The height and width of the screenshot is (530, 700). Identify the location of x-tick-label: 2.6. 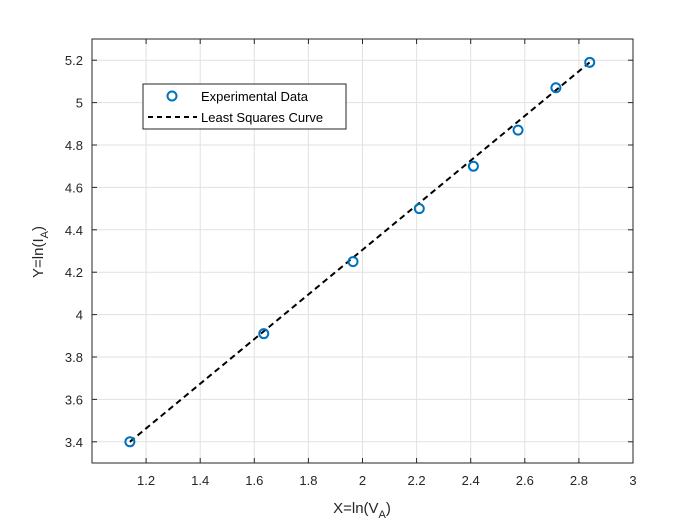
(525, 480).